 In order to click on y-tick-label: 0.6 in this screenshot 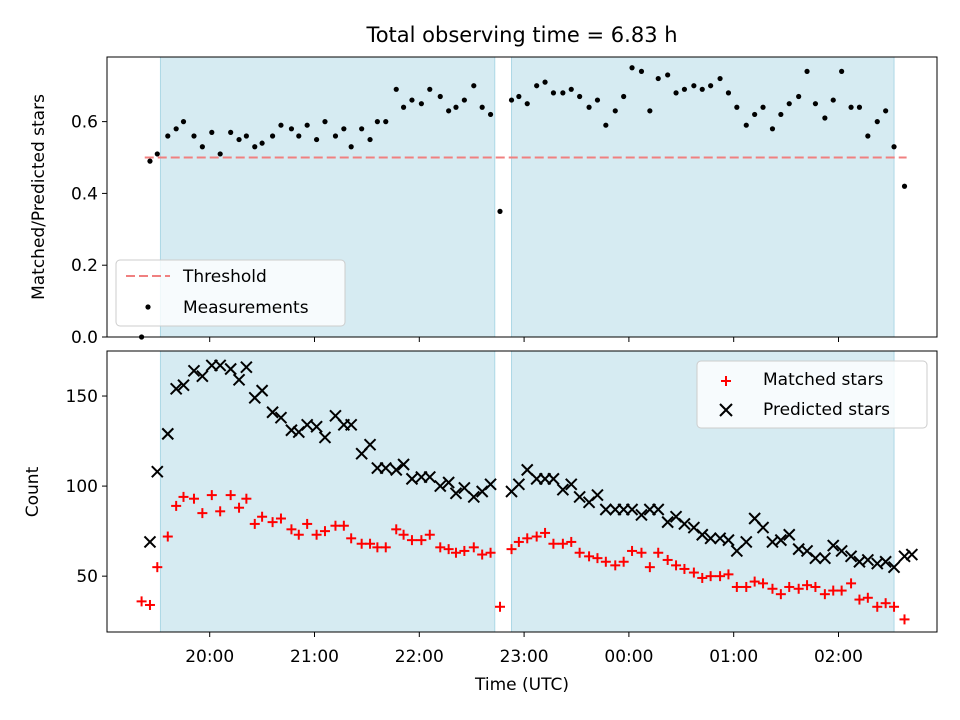, I will do `click(84, 123)`.